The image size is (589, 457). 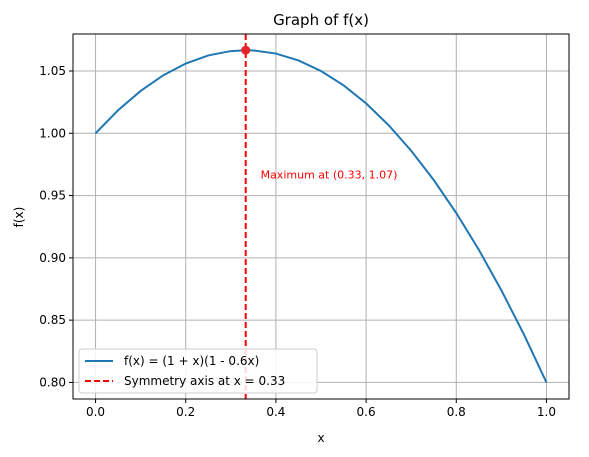 I want to click on chart-title: Graph of f(x), so click(x=321, y=20).